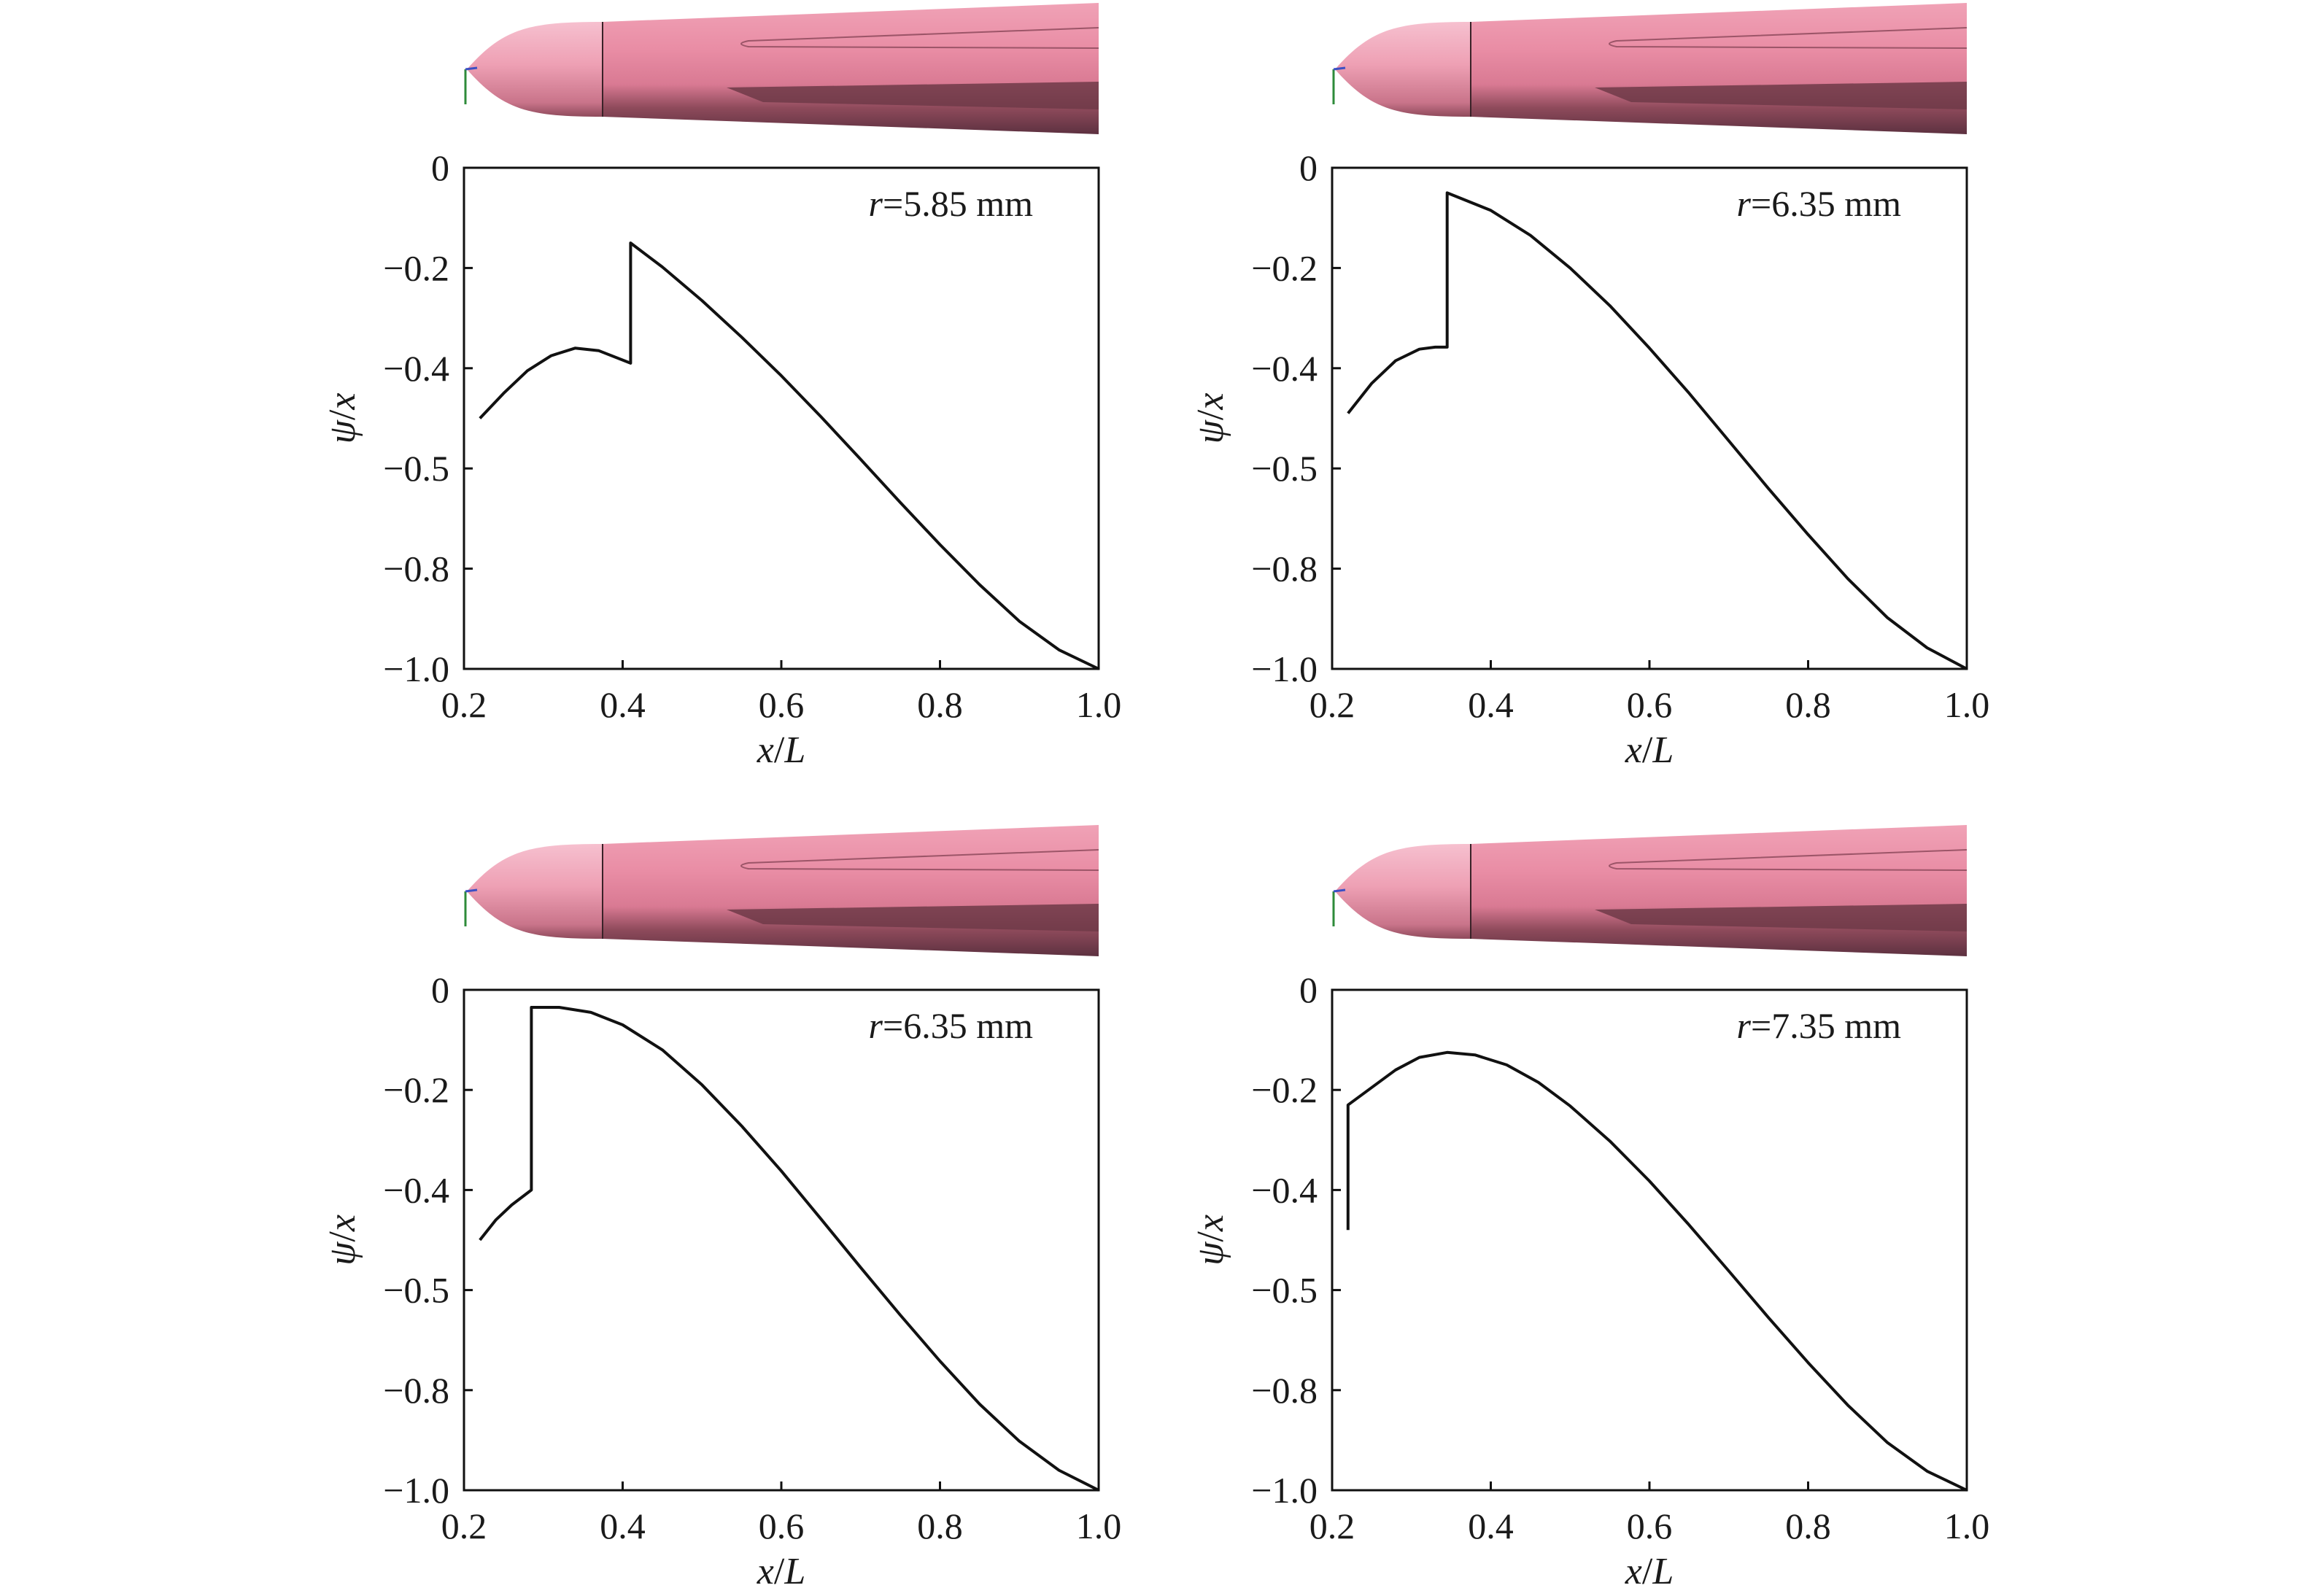  What do you see at coordinates (952, 204) in the screenshot?
I see `radius-annotation: r=5.85 mm` at bounding box center [952, 204].